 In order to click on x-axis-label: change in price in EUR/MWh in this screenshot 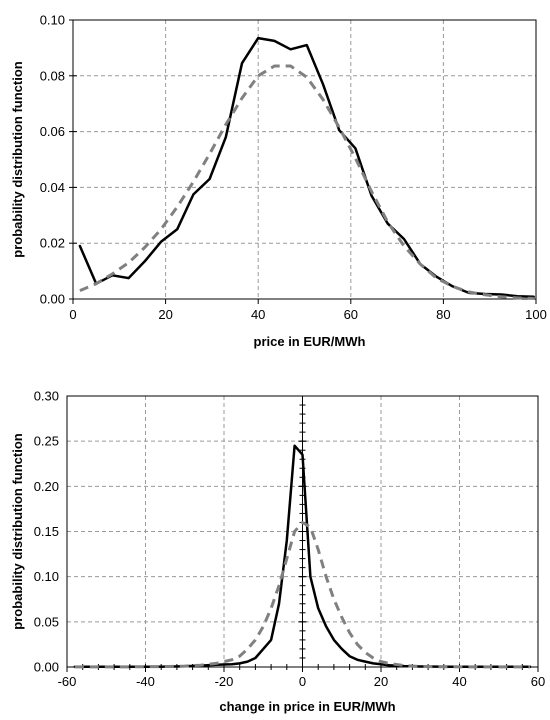, I will do `click(307, 706)`.